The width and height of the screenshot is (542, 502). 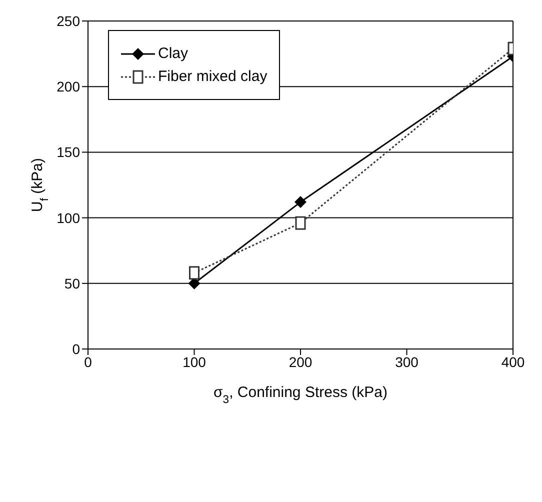 What do you see at coordinates (173, 53) in the screenshot?
I see `legend-label: Clay` at bounding box center [173, 53].